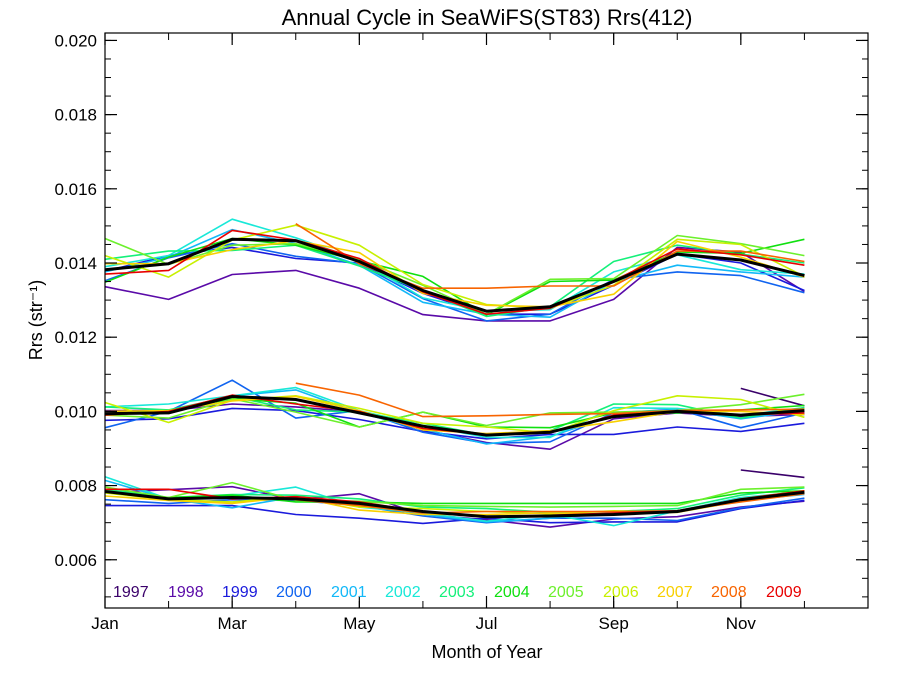 The image size is (900, 675). What do you see at coordinates (486, 652) in the screenshot?
I see `x-axis-label: Month of Year` at bounding box center [486, 652].